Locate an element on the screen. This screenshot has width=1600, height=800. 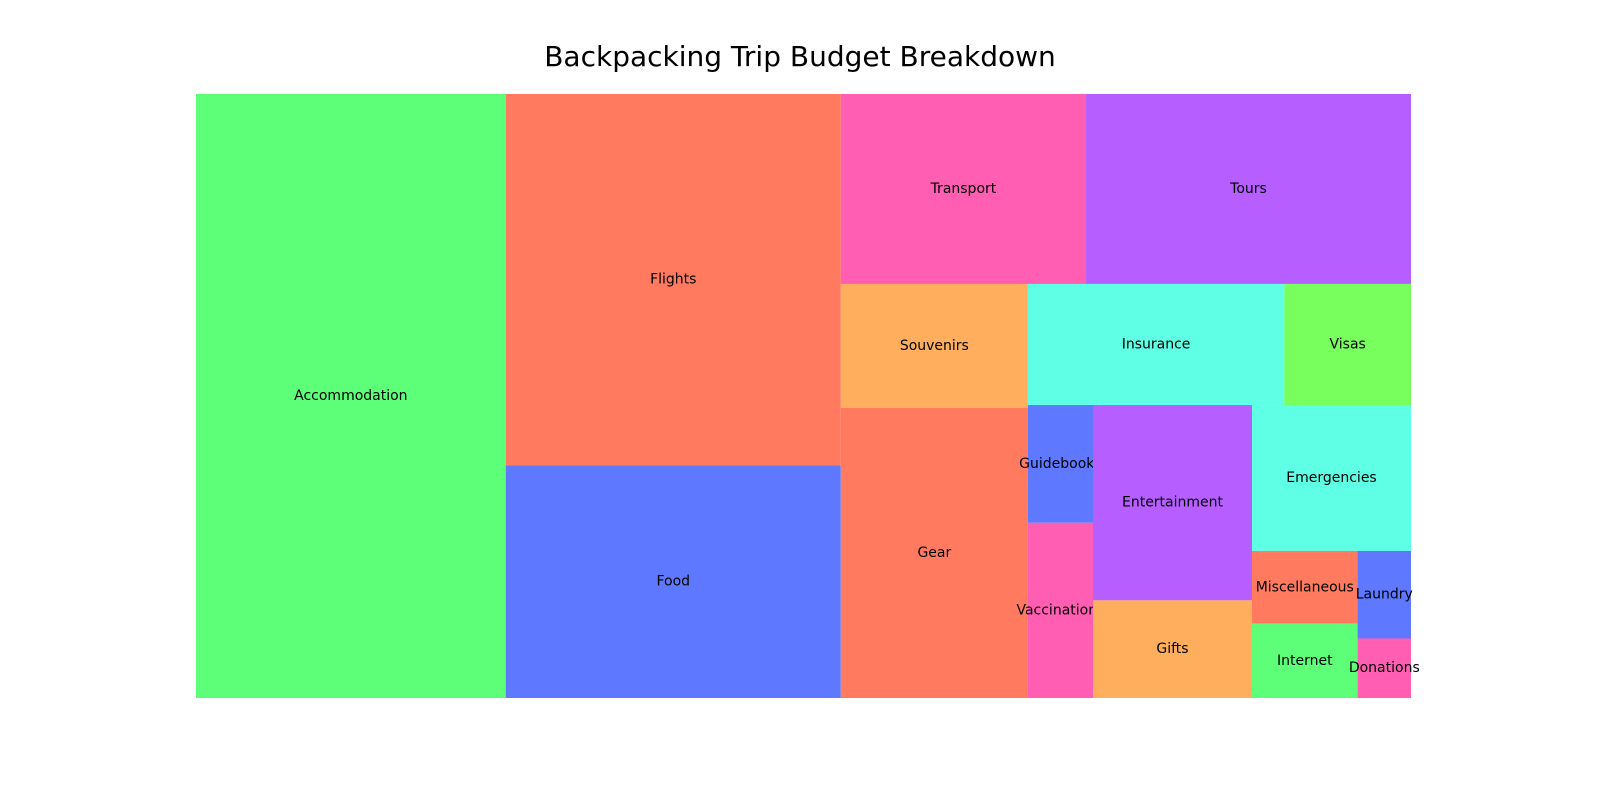
tile-label-laundry: Laundry is located at coordinates (1384, 595).